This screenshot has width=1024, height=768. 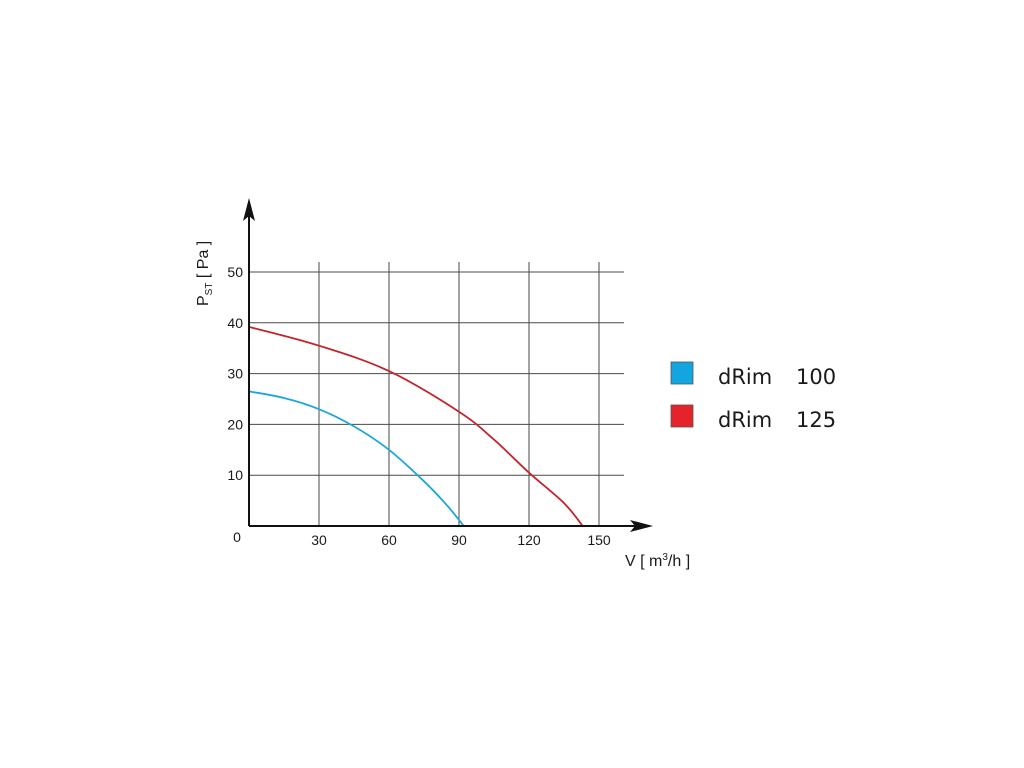 I want to click on legend-item-drim-125: dRim 125, so click(x=753, y=418).